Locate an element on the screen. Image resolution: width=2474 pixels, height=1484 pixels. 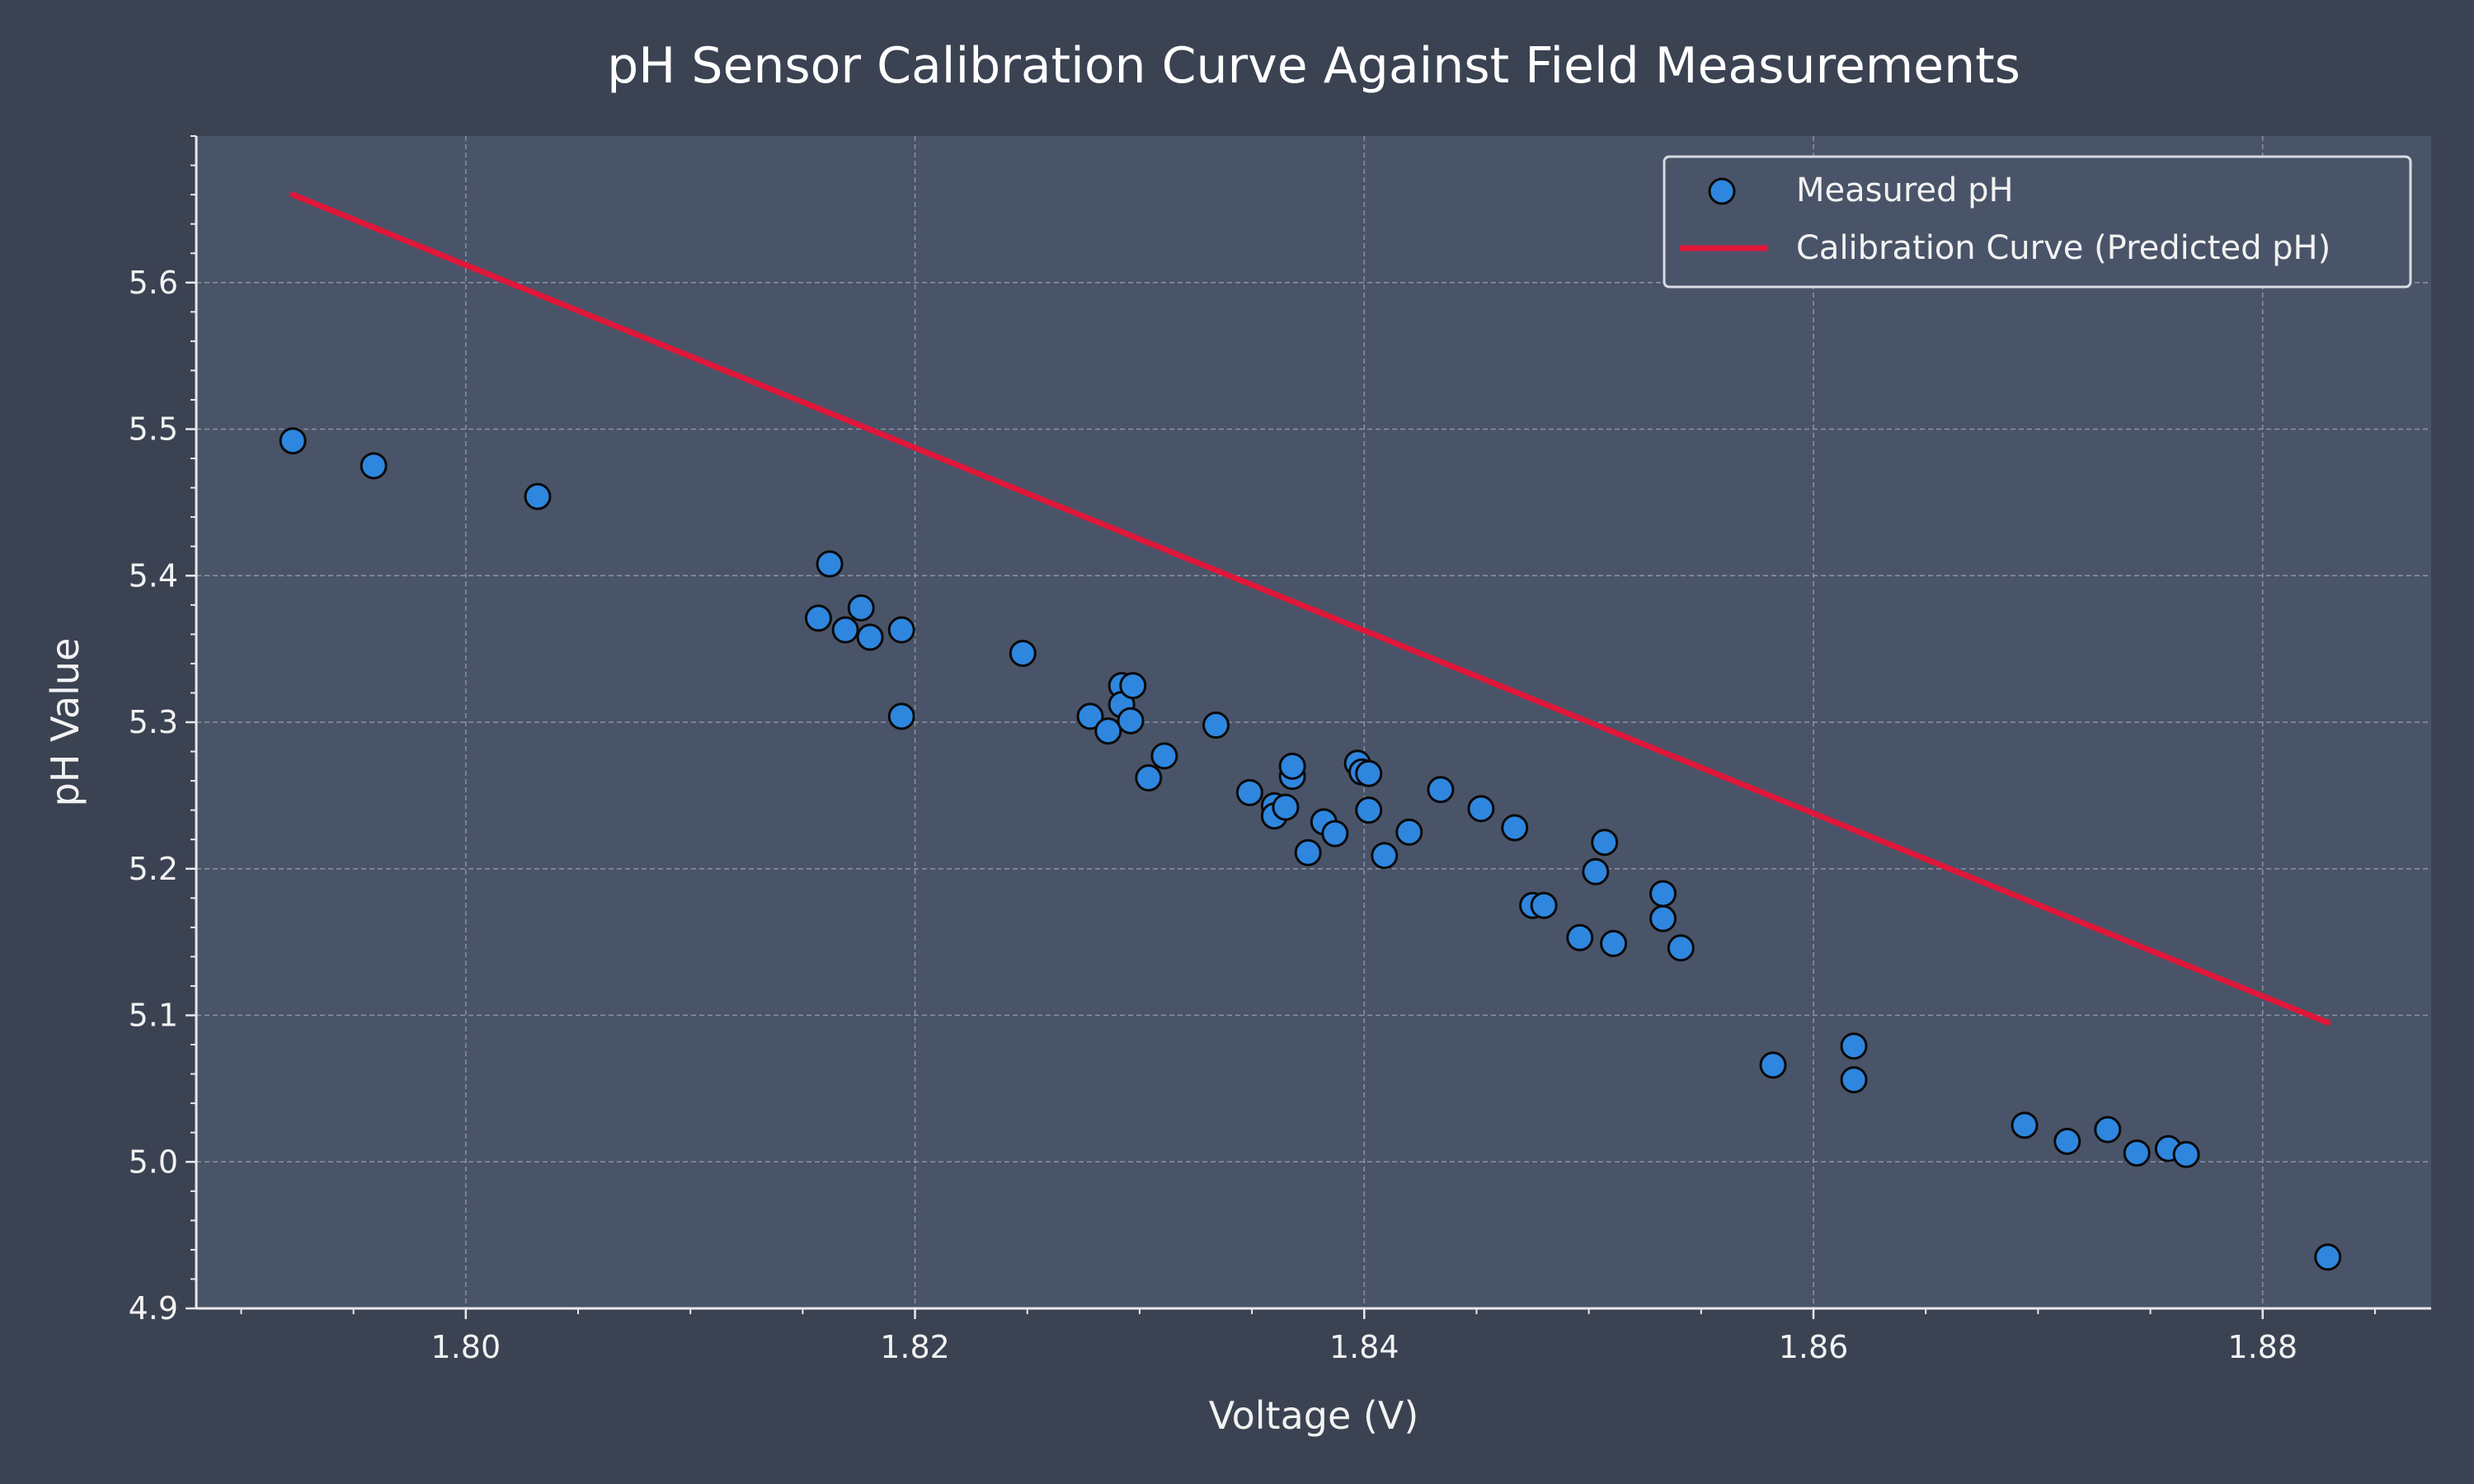
y-tick-label: 5.4 is located at coordinates (153, 575).